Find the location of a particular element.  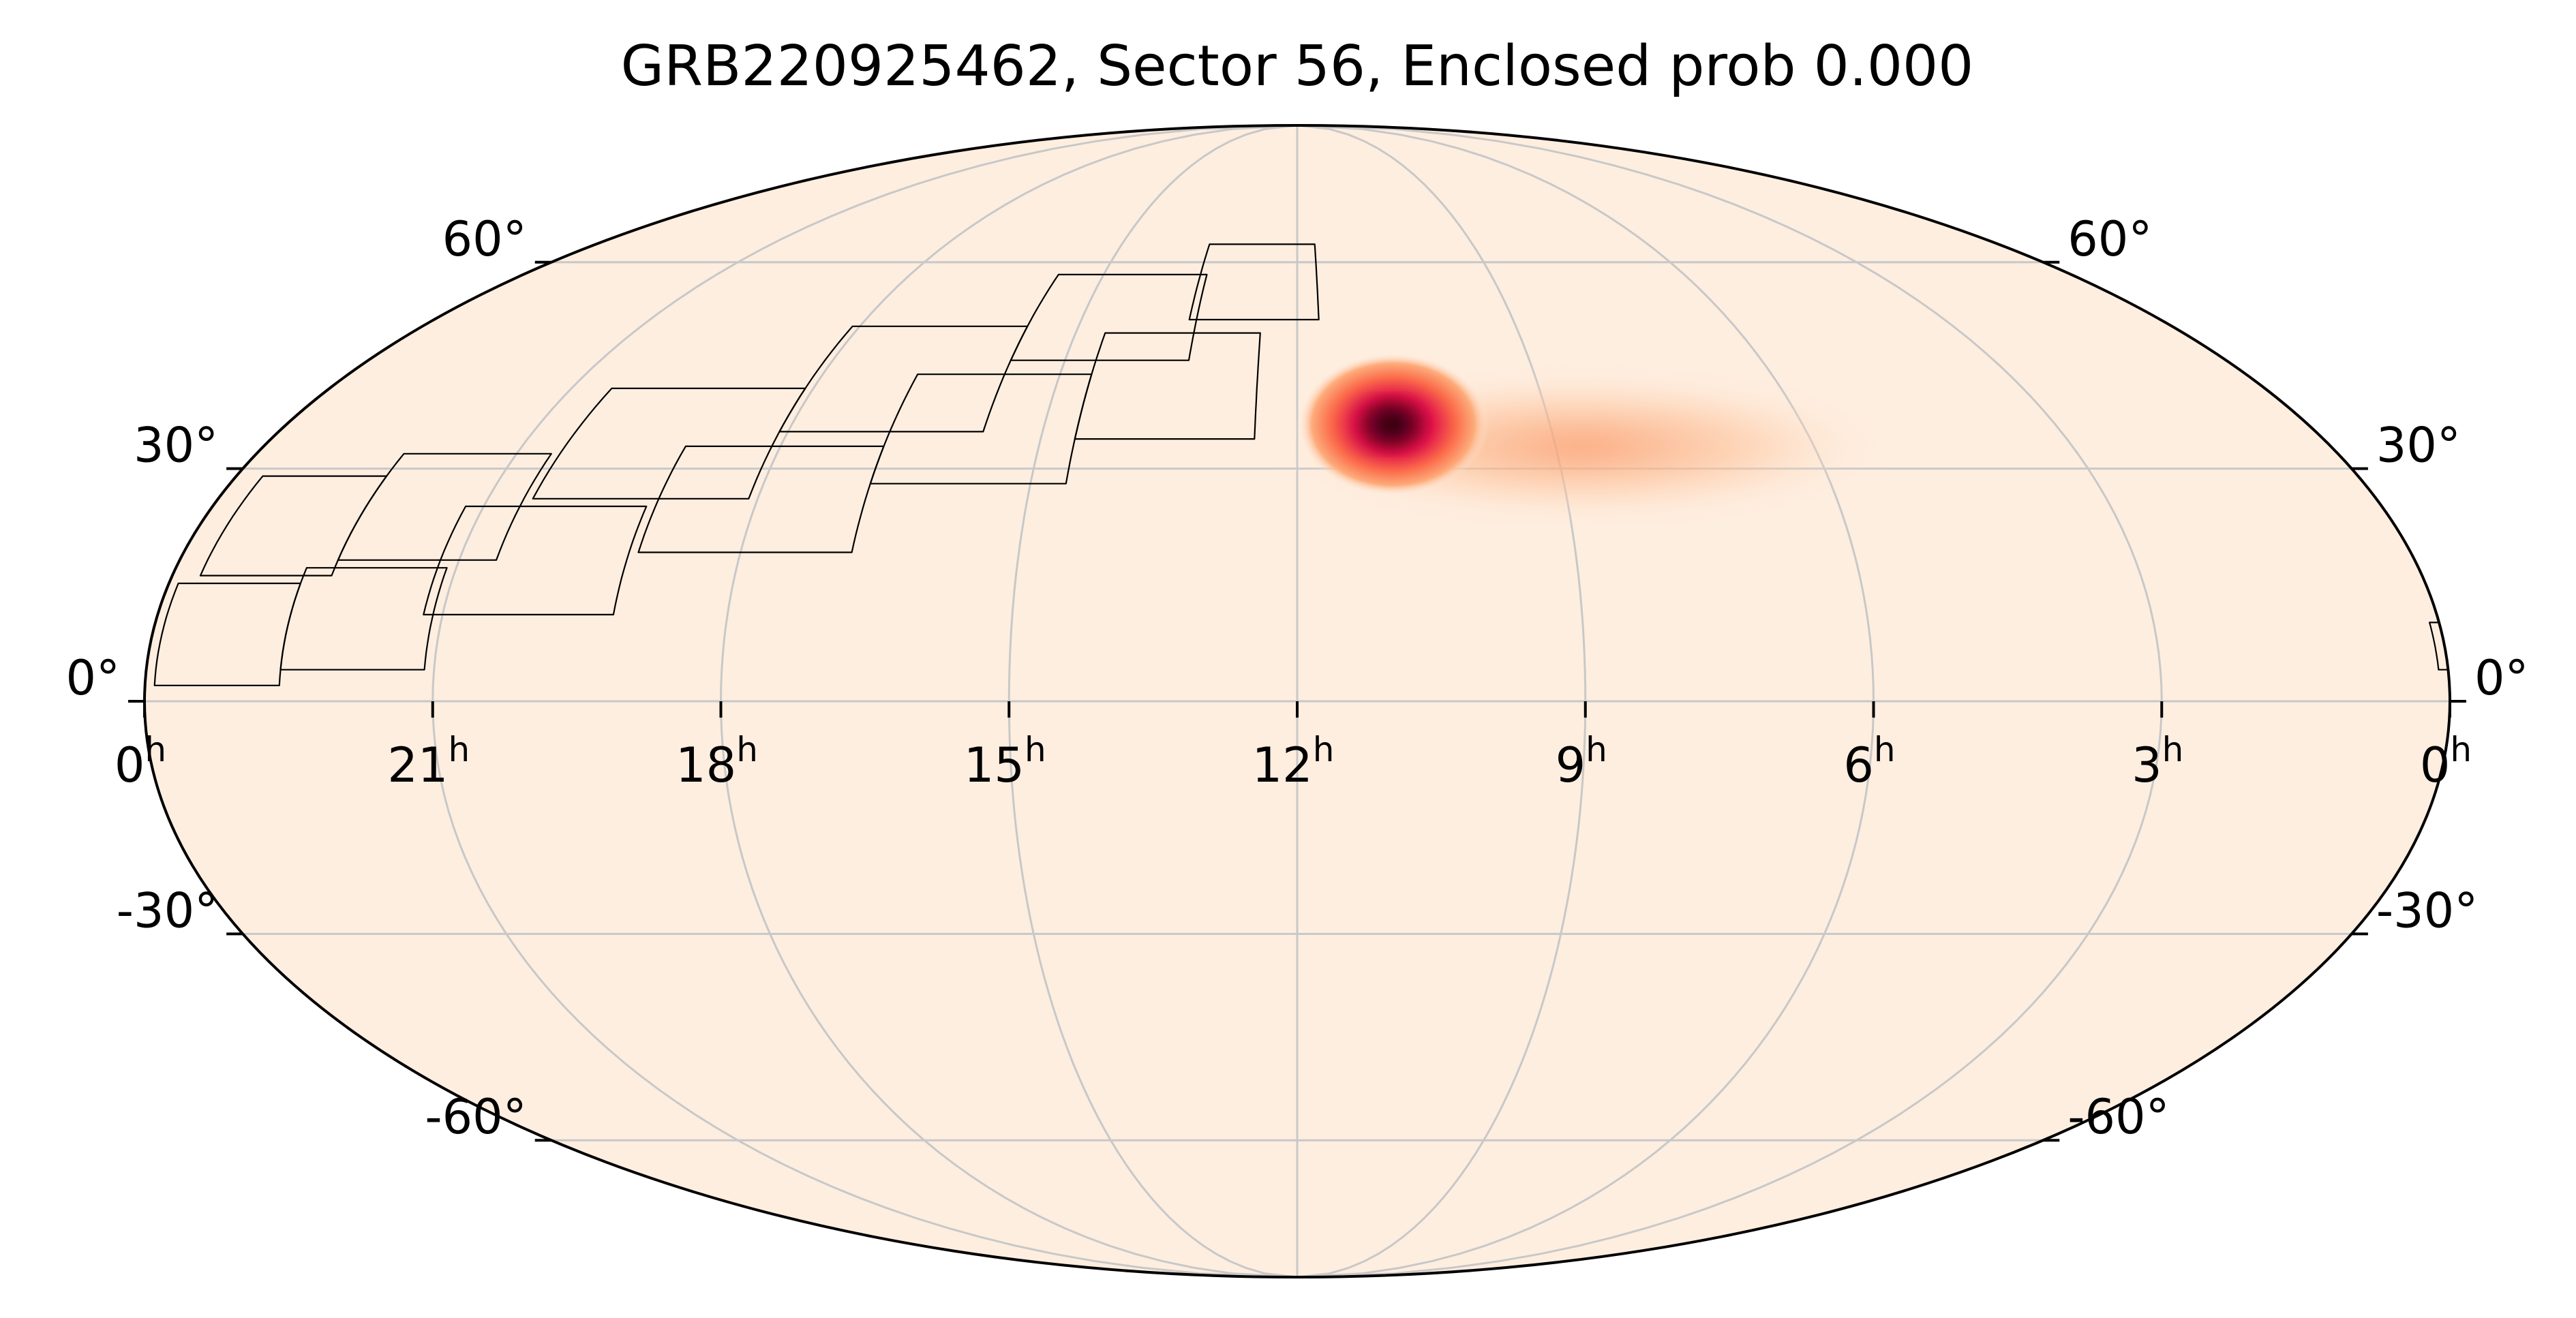

ra-tick-label: 12h is located at coordinates (1293, 761).